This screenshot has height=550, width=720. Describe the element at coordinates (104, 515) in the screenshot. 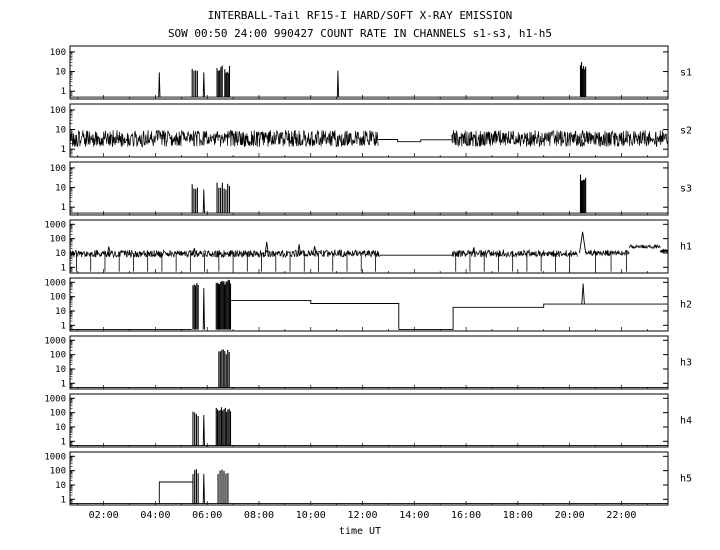

I see `x-tick-label: 02:00` at that location.